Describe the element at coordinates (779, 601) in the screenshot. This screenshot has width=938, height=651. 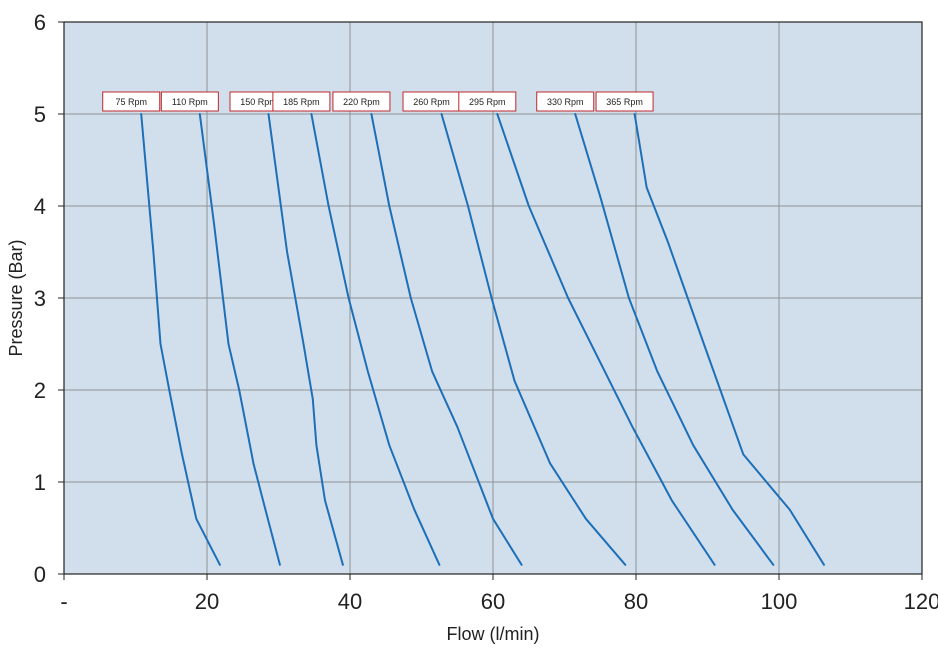
I see `x-tick-label: 100` at that location.